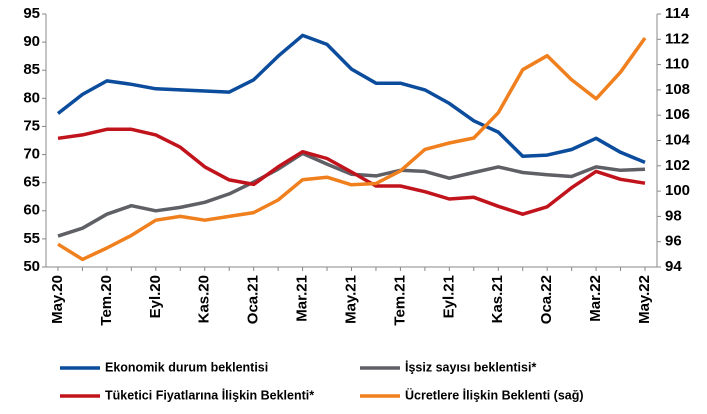 The width and height of the screenshot is (707, 414). I want to click on y2-tick-label: 104, so click(678, 139).